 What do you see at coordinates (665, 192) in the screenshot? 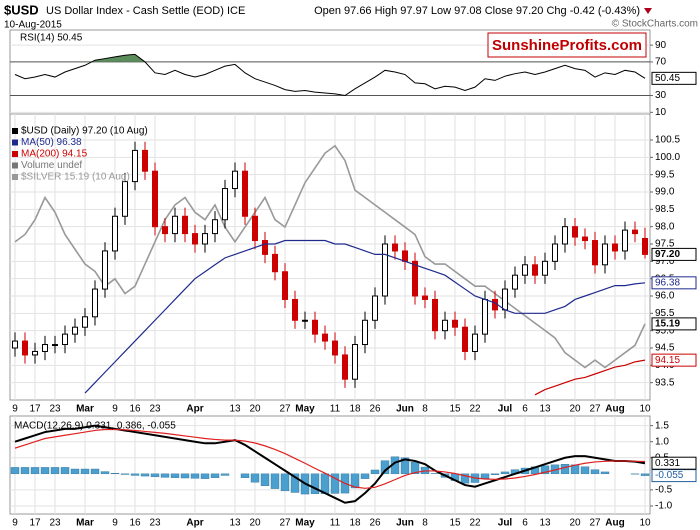
I see `y-tick-label: 99.0` at bounding box center [665, 192].